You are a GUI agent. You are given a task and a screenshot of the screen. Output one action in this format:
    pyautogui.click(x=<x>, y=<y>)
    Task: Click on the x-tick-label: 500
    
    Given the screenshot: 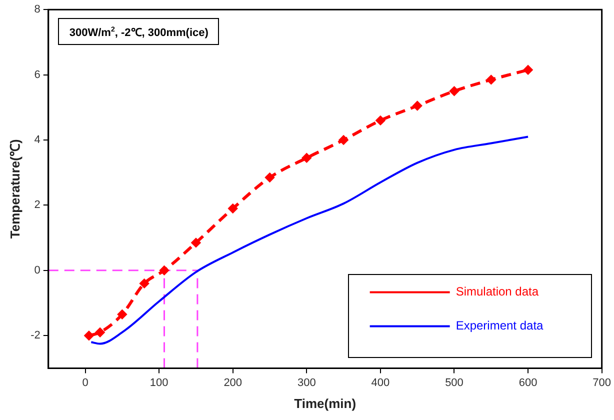 What is the action you would take?
    pyautogui.click(x=454, y=382)
    